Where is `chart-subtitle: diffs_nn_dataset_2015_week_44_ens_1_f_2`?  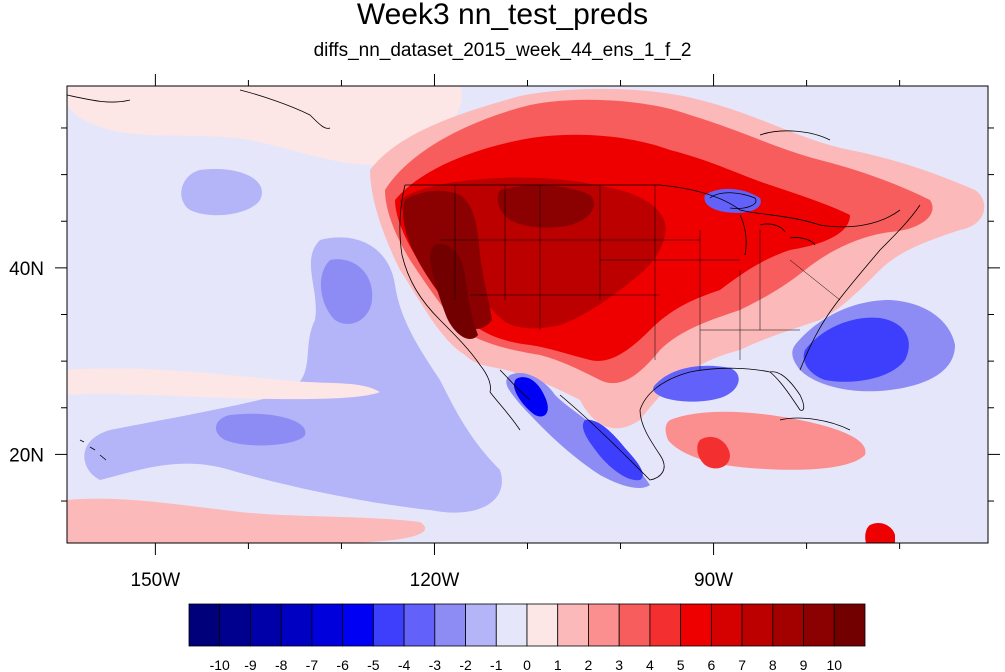
chart-subtitle: diffs_nn_dataset_2015_week_44_ens_1_f_2 is located at coordinates (502, 50).